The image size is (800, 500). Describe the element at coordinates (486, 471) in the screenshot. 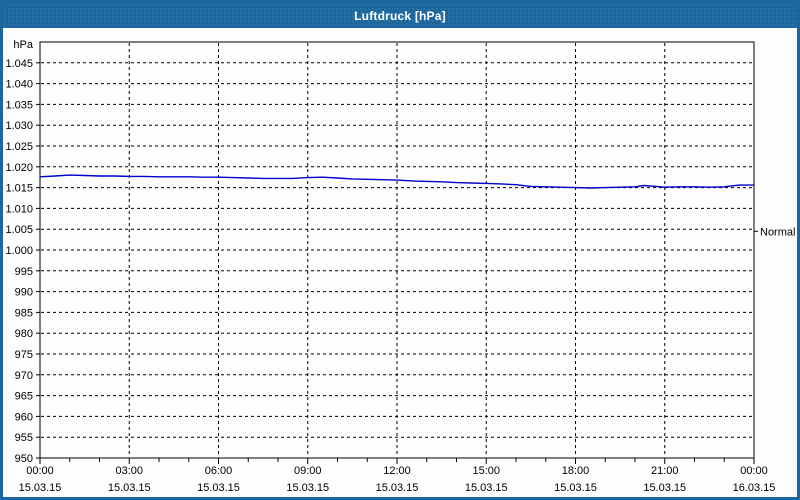

I see `x-tick-time-label: 15:00` at that location.